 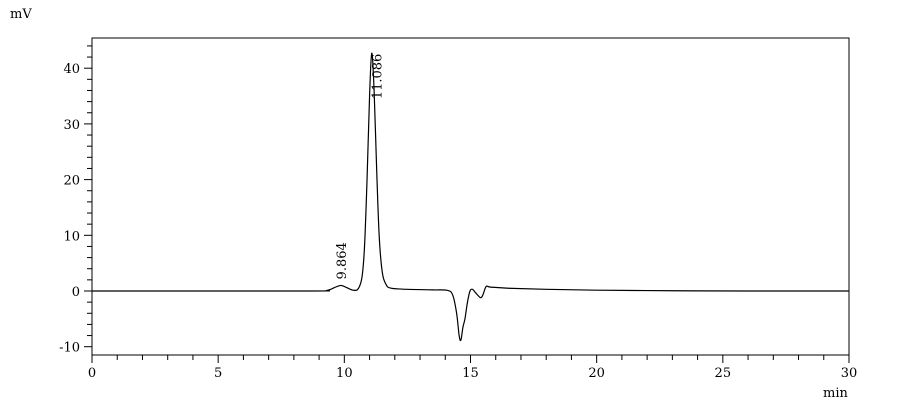 I want to click on x-tick-label: 25, so click(x=723, y=373).